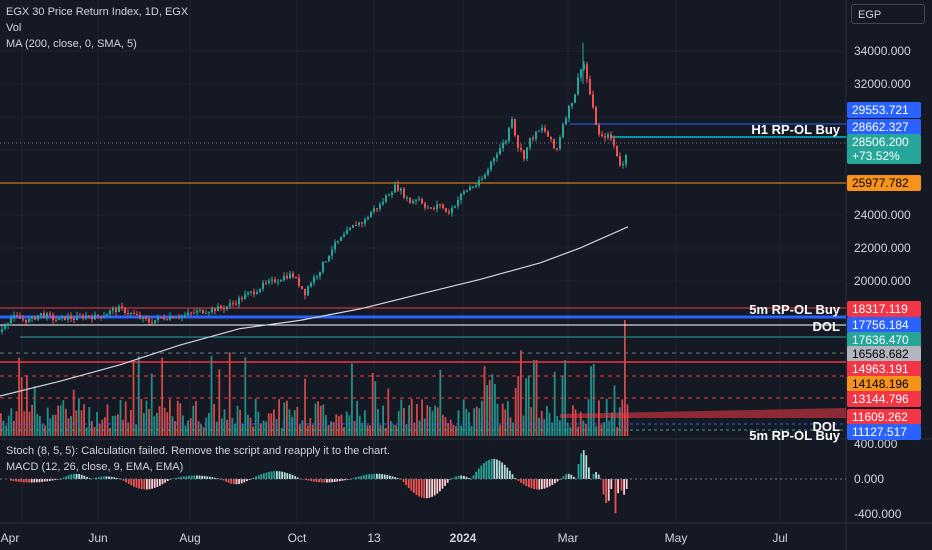 The width and height of the screenshot is (932, 550). Describe the element at coordinates (884, 325) in the screenshot. I see `price-tag-bg` at that location.